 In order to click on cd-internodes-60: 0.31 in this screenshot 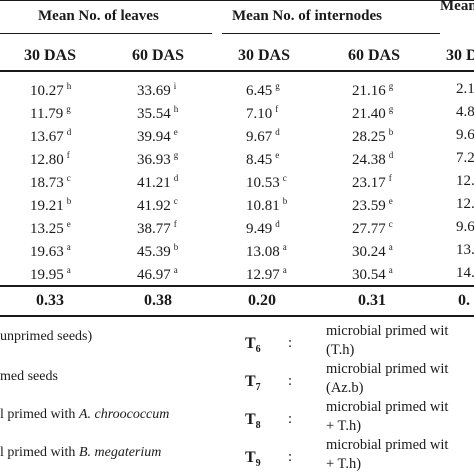, I will do `click(372, 300)`.